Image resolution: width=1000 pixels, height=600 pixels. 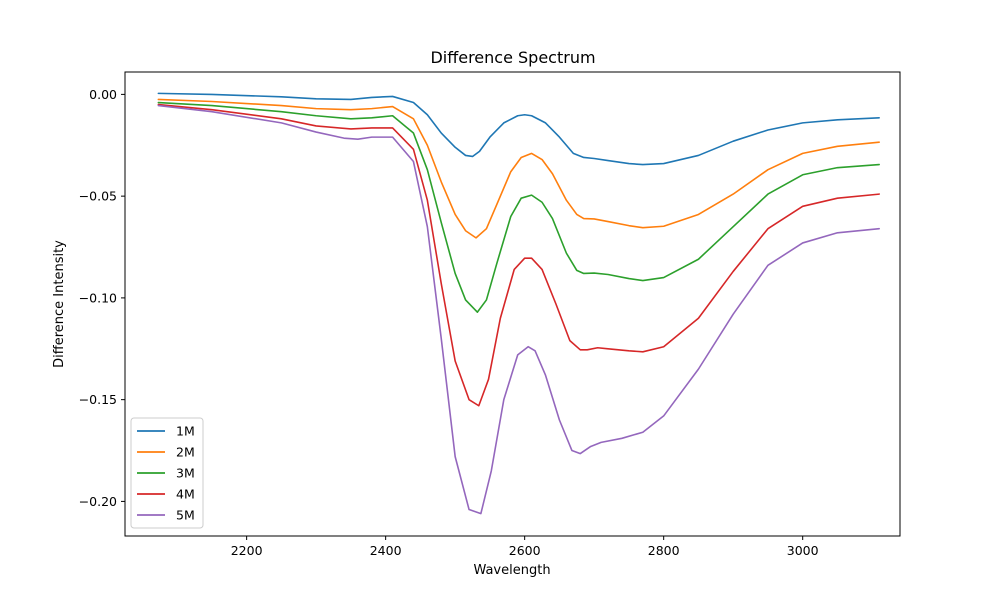 I want to click on y-tick-label: −0.15, so click(x=98, y=399).